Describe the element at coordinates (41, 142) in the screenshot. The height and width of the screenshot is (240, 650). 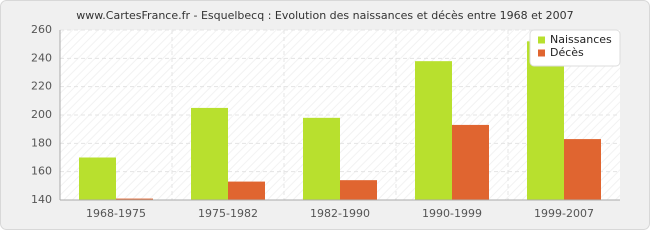
I see `y-tick-label: 180` at that location.